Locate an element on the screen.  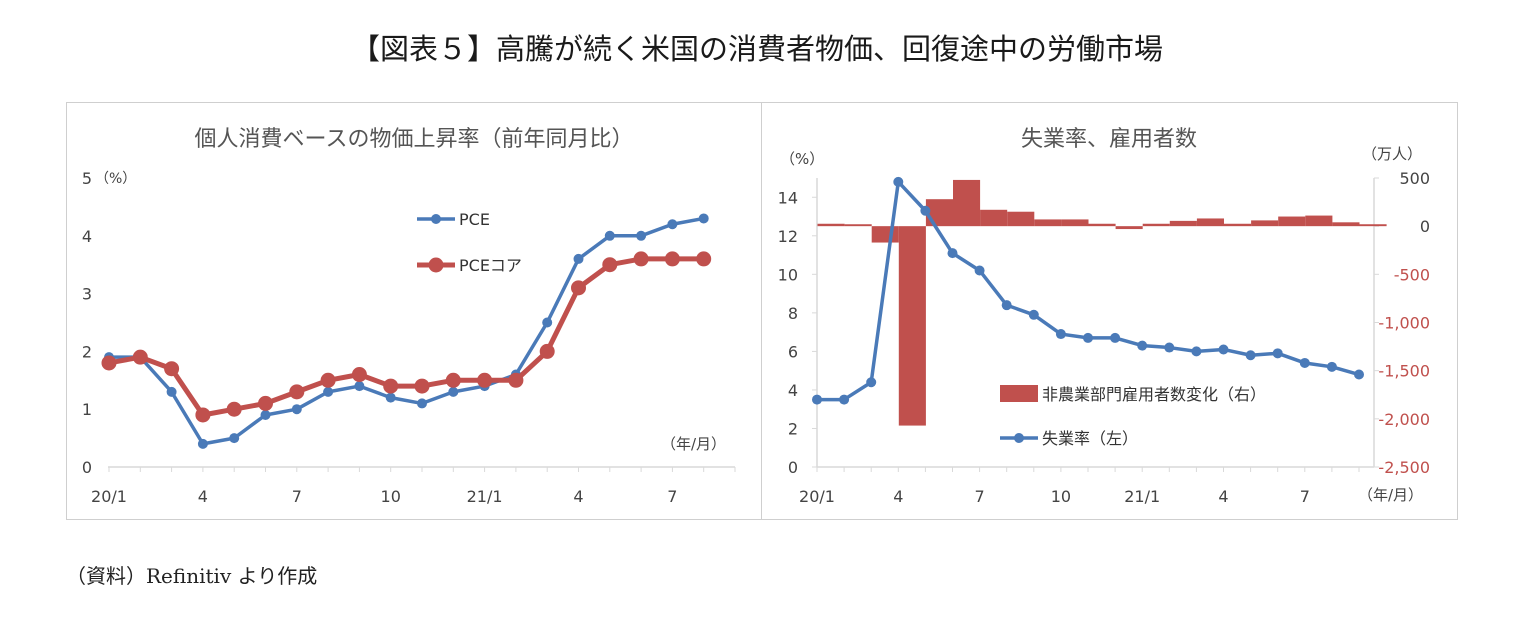
y-tick-label-right: 0 is located at coordinates (1425, 226).